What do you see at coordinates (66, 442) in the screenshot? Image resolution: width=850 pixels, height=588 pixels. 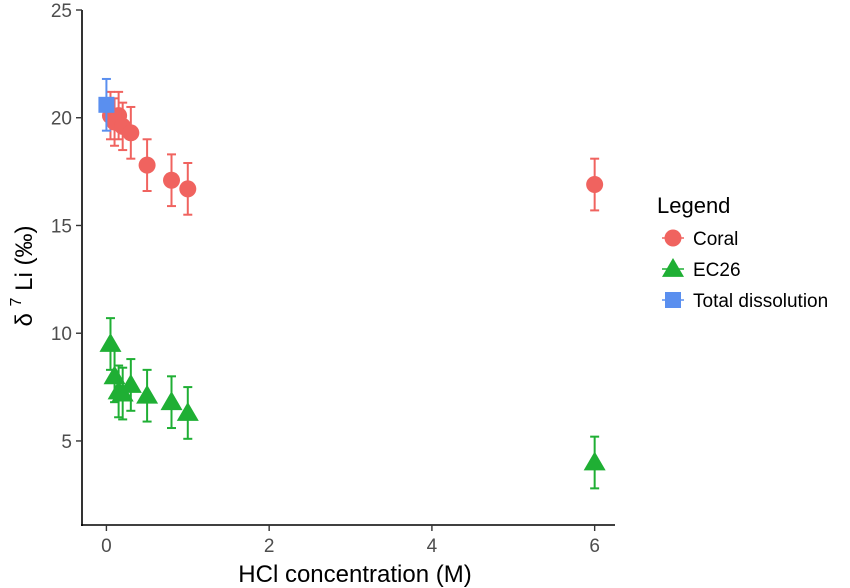 I see `y-tick-label: 5` at bounding box center [66, 442].